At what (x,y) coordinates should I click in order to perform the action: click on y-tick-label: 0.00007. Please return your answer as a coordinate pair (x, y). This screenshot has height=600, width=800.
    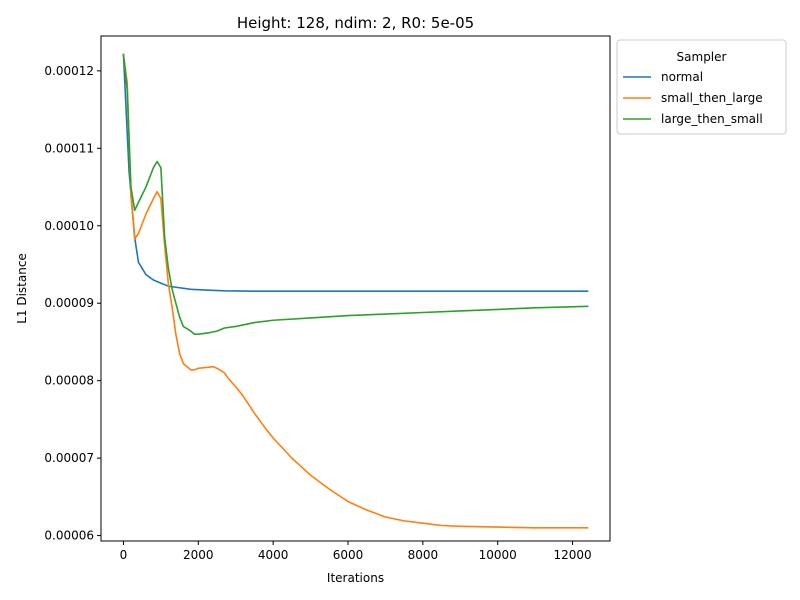
    Looking at the image, I should click on (69, 458).